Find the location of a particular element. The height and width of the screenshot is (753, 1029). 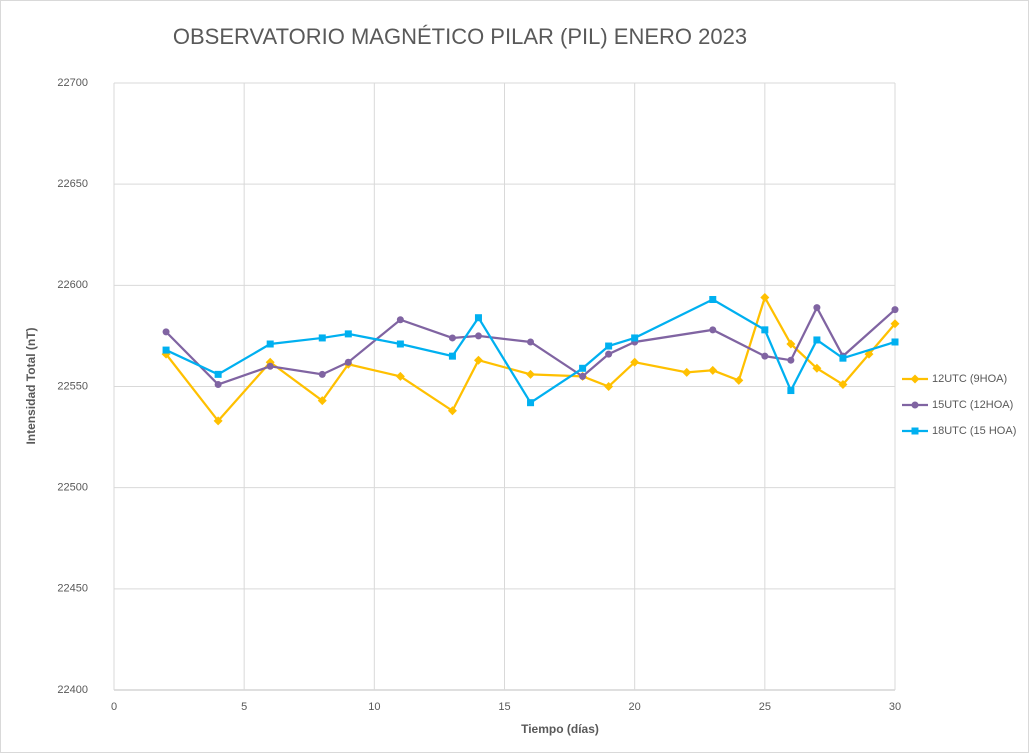

x-tick-label: 15 is located at coordinates (504, 707).